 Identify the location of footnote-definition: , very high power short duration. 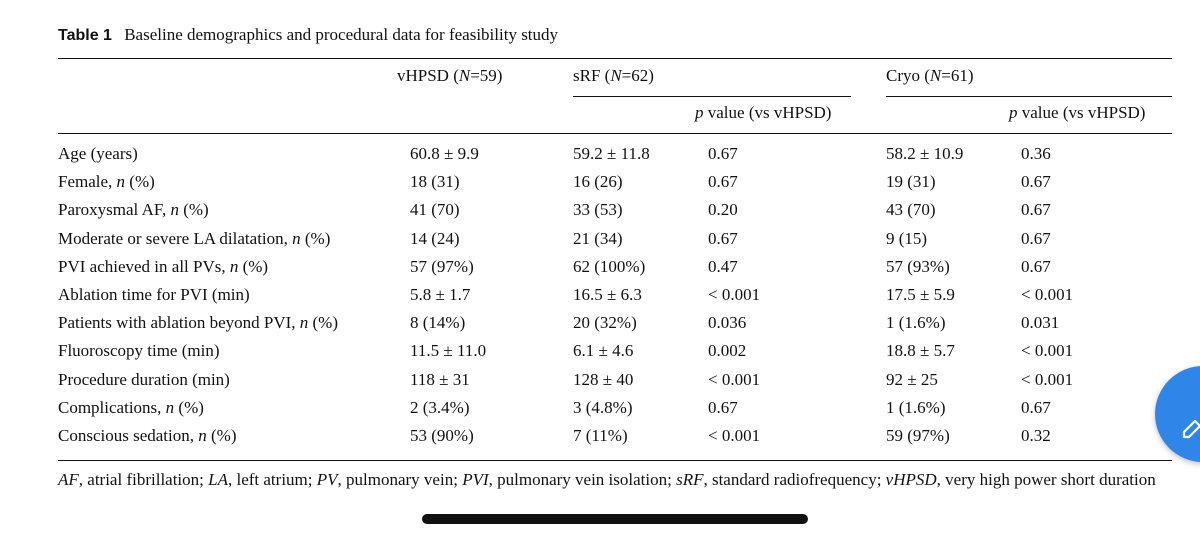
(1046, 479).